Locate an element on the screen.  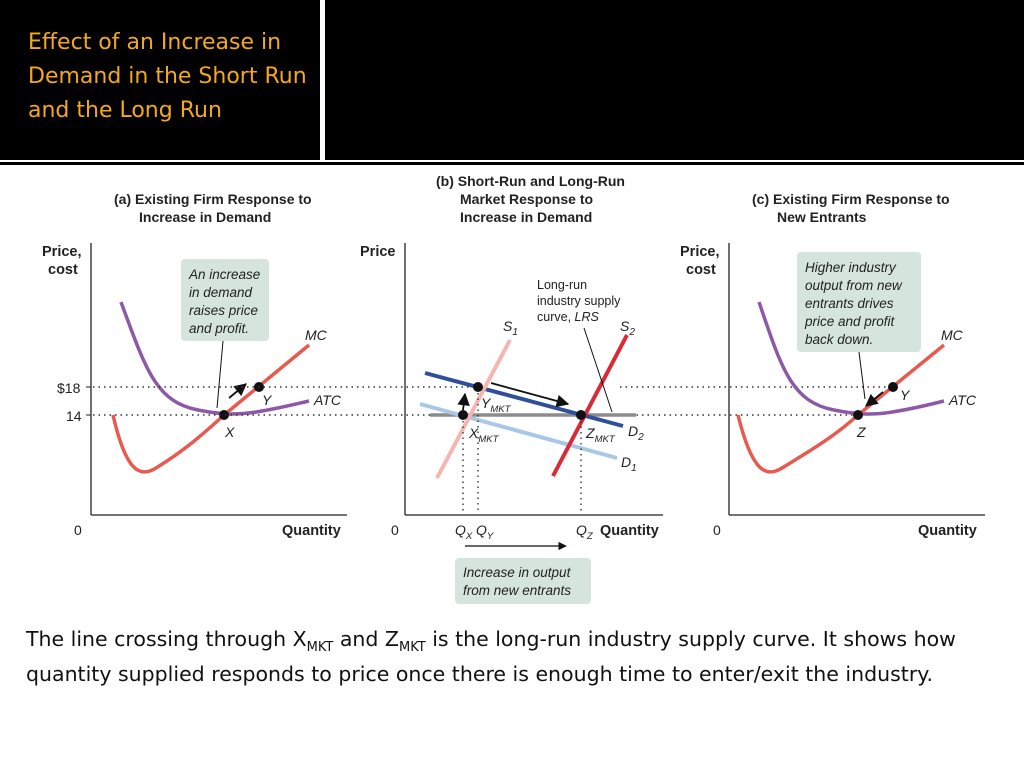
lrs-caption-line2: industry supply is located at coordinates (579, 301).